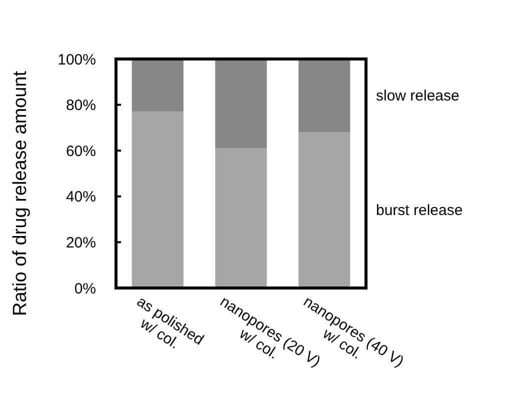 The height and width of the screenshot is (405, 506). What do you see at coordinates (419, 211) in the screenshot?
I see `series-label: burst release` at bounding box center [419, 211].